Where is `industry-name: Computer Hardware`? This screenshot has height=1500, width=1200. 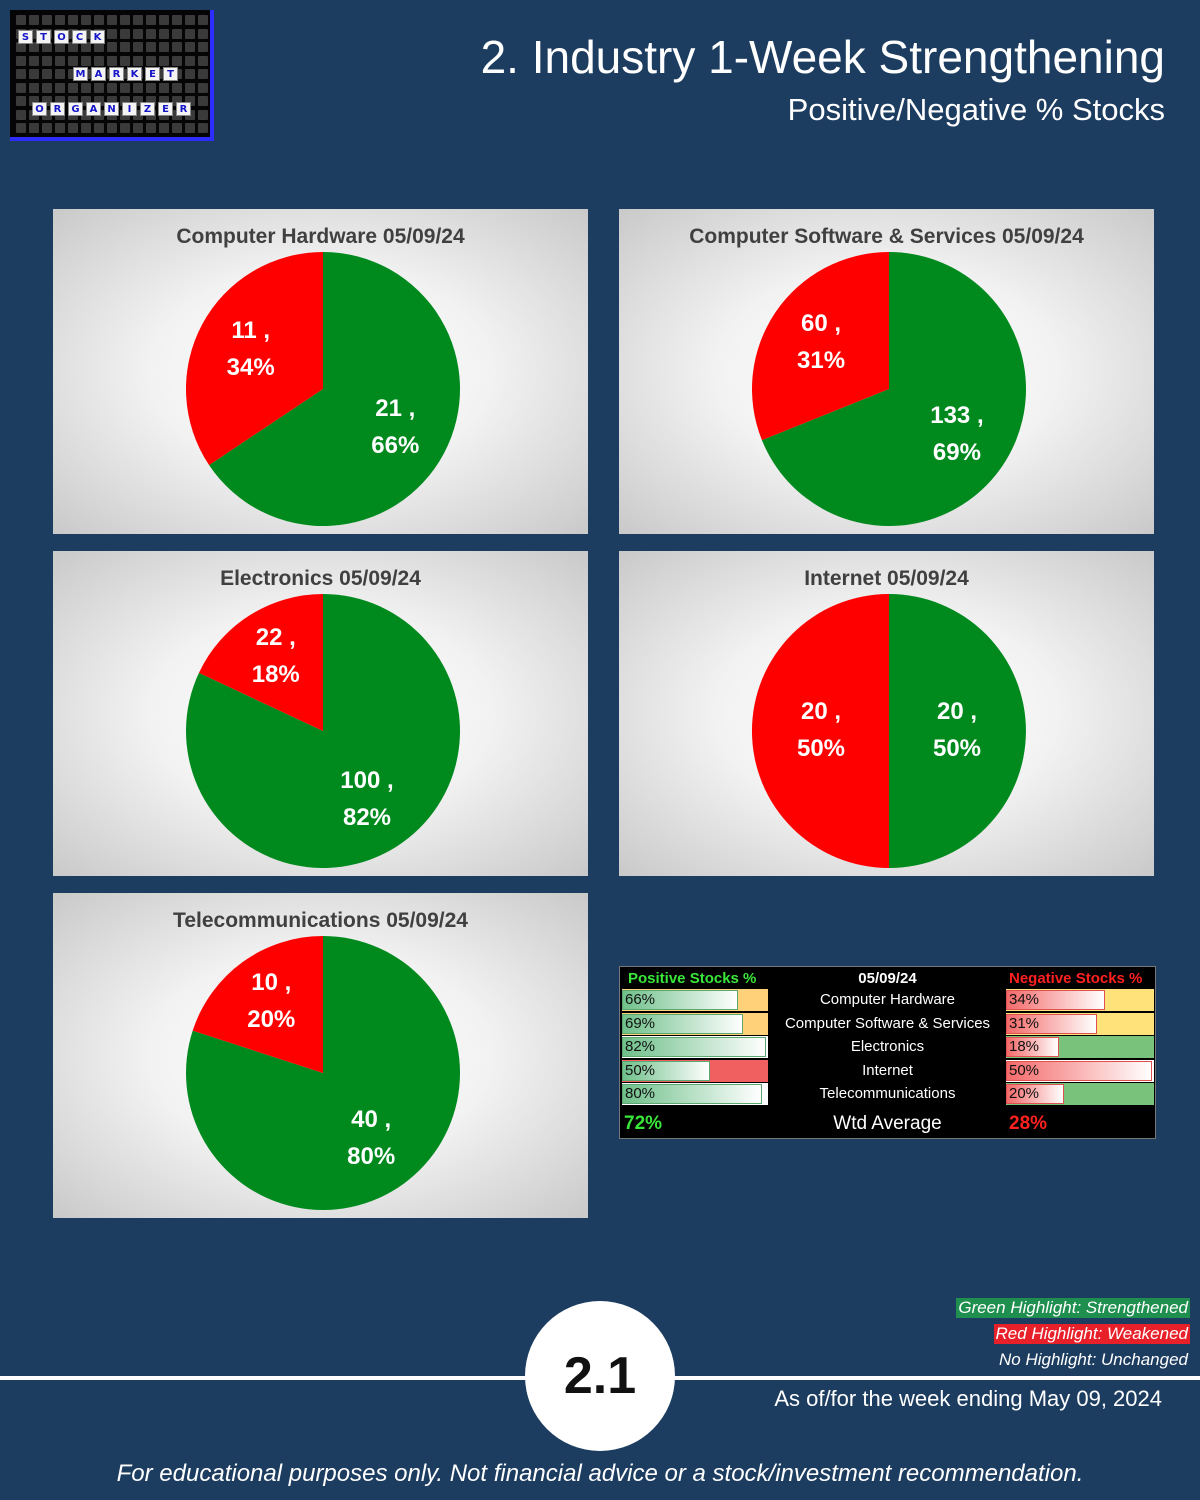
industry-name: Computer Hardware is located at coordinates (887, 999).